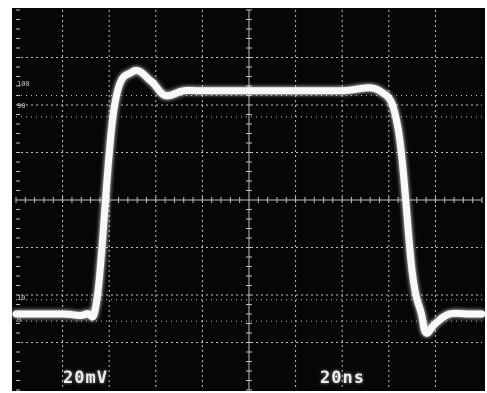  I want to click on time-per-div-readout: 20ns, so click(342, 378).